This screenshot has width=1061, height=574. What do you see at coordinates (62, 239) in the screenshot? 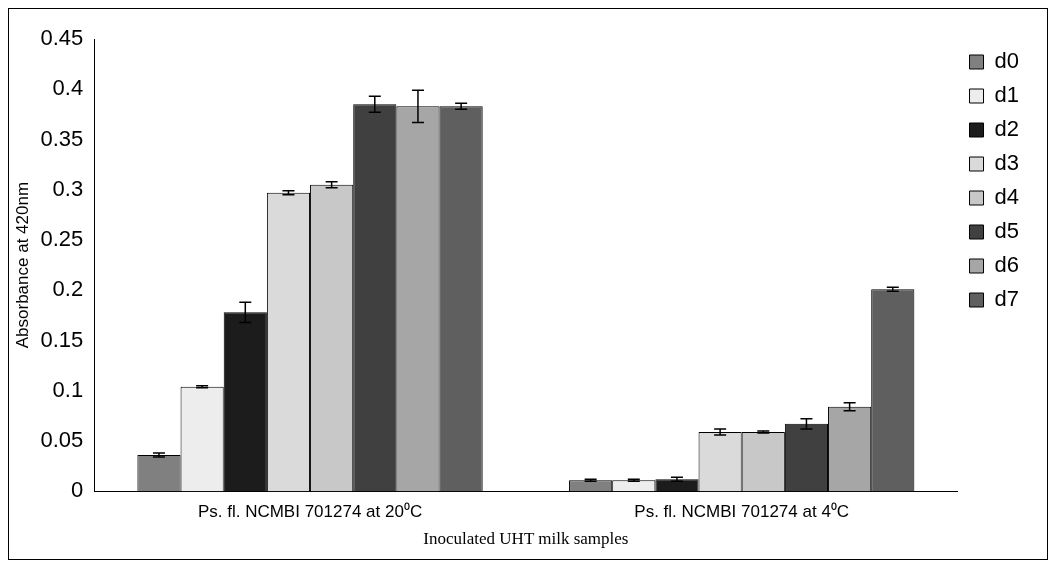
I see `y-tick-label: 0.25` at bounding box center [62, 239].